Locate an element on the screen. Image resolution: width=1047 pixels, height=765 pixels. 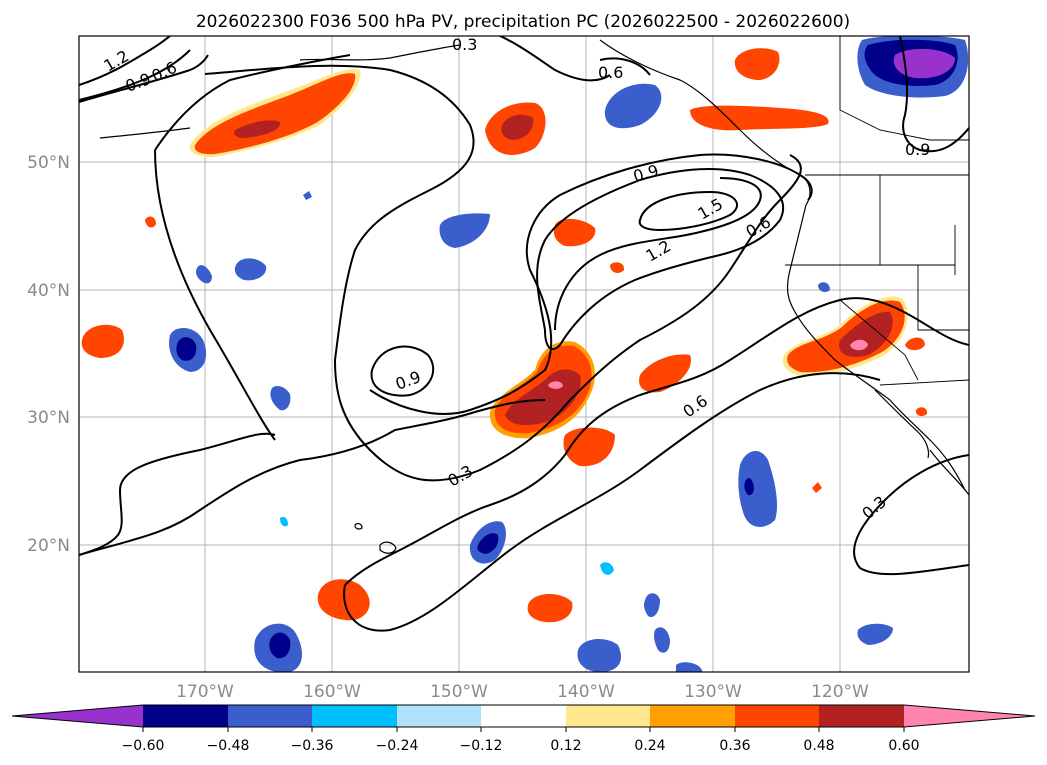
precip-neg-blob-alaska-panhandle is located at coordinates (633, 106).